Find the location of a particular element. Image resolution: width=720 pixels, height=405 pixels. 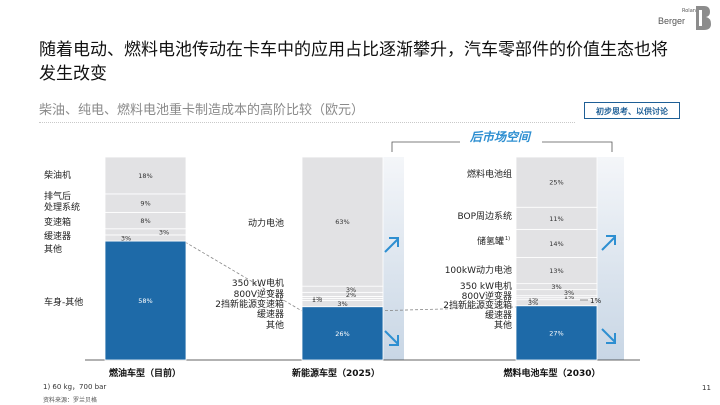

bar-value-label: 27% is located at coordinates (556, 333).